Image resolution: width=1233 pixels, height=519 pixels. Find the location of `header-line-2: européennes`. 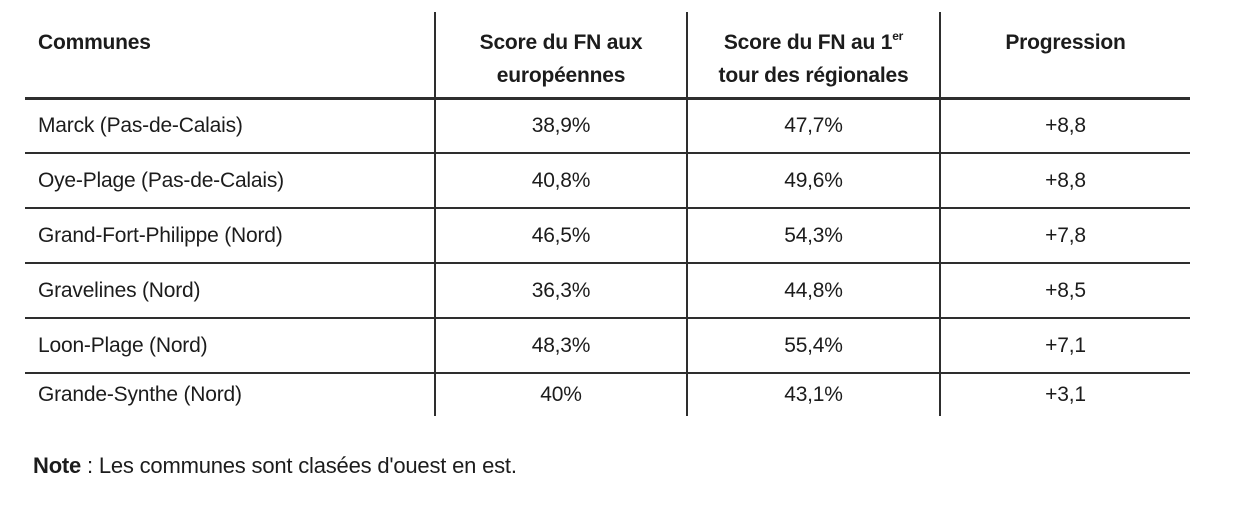

header-line-2: européennes is located at coordinates (561, 75).